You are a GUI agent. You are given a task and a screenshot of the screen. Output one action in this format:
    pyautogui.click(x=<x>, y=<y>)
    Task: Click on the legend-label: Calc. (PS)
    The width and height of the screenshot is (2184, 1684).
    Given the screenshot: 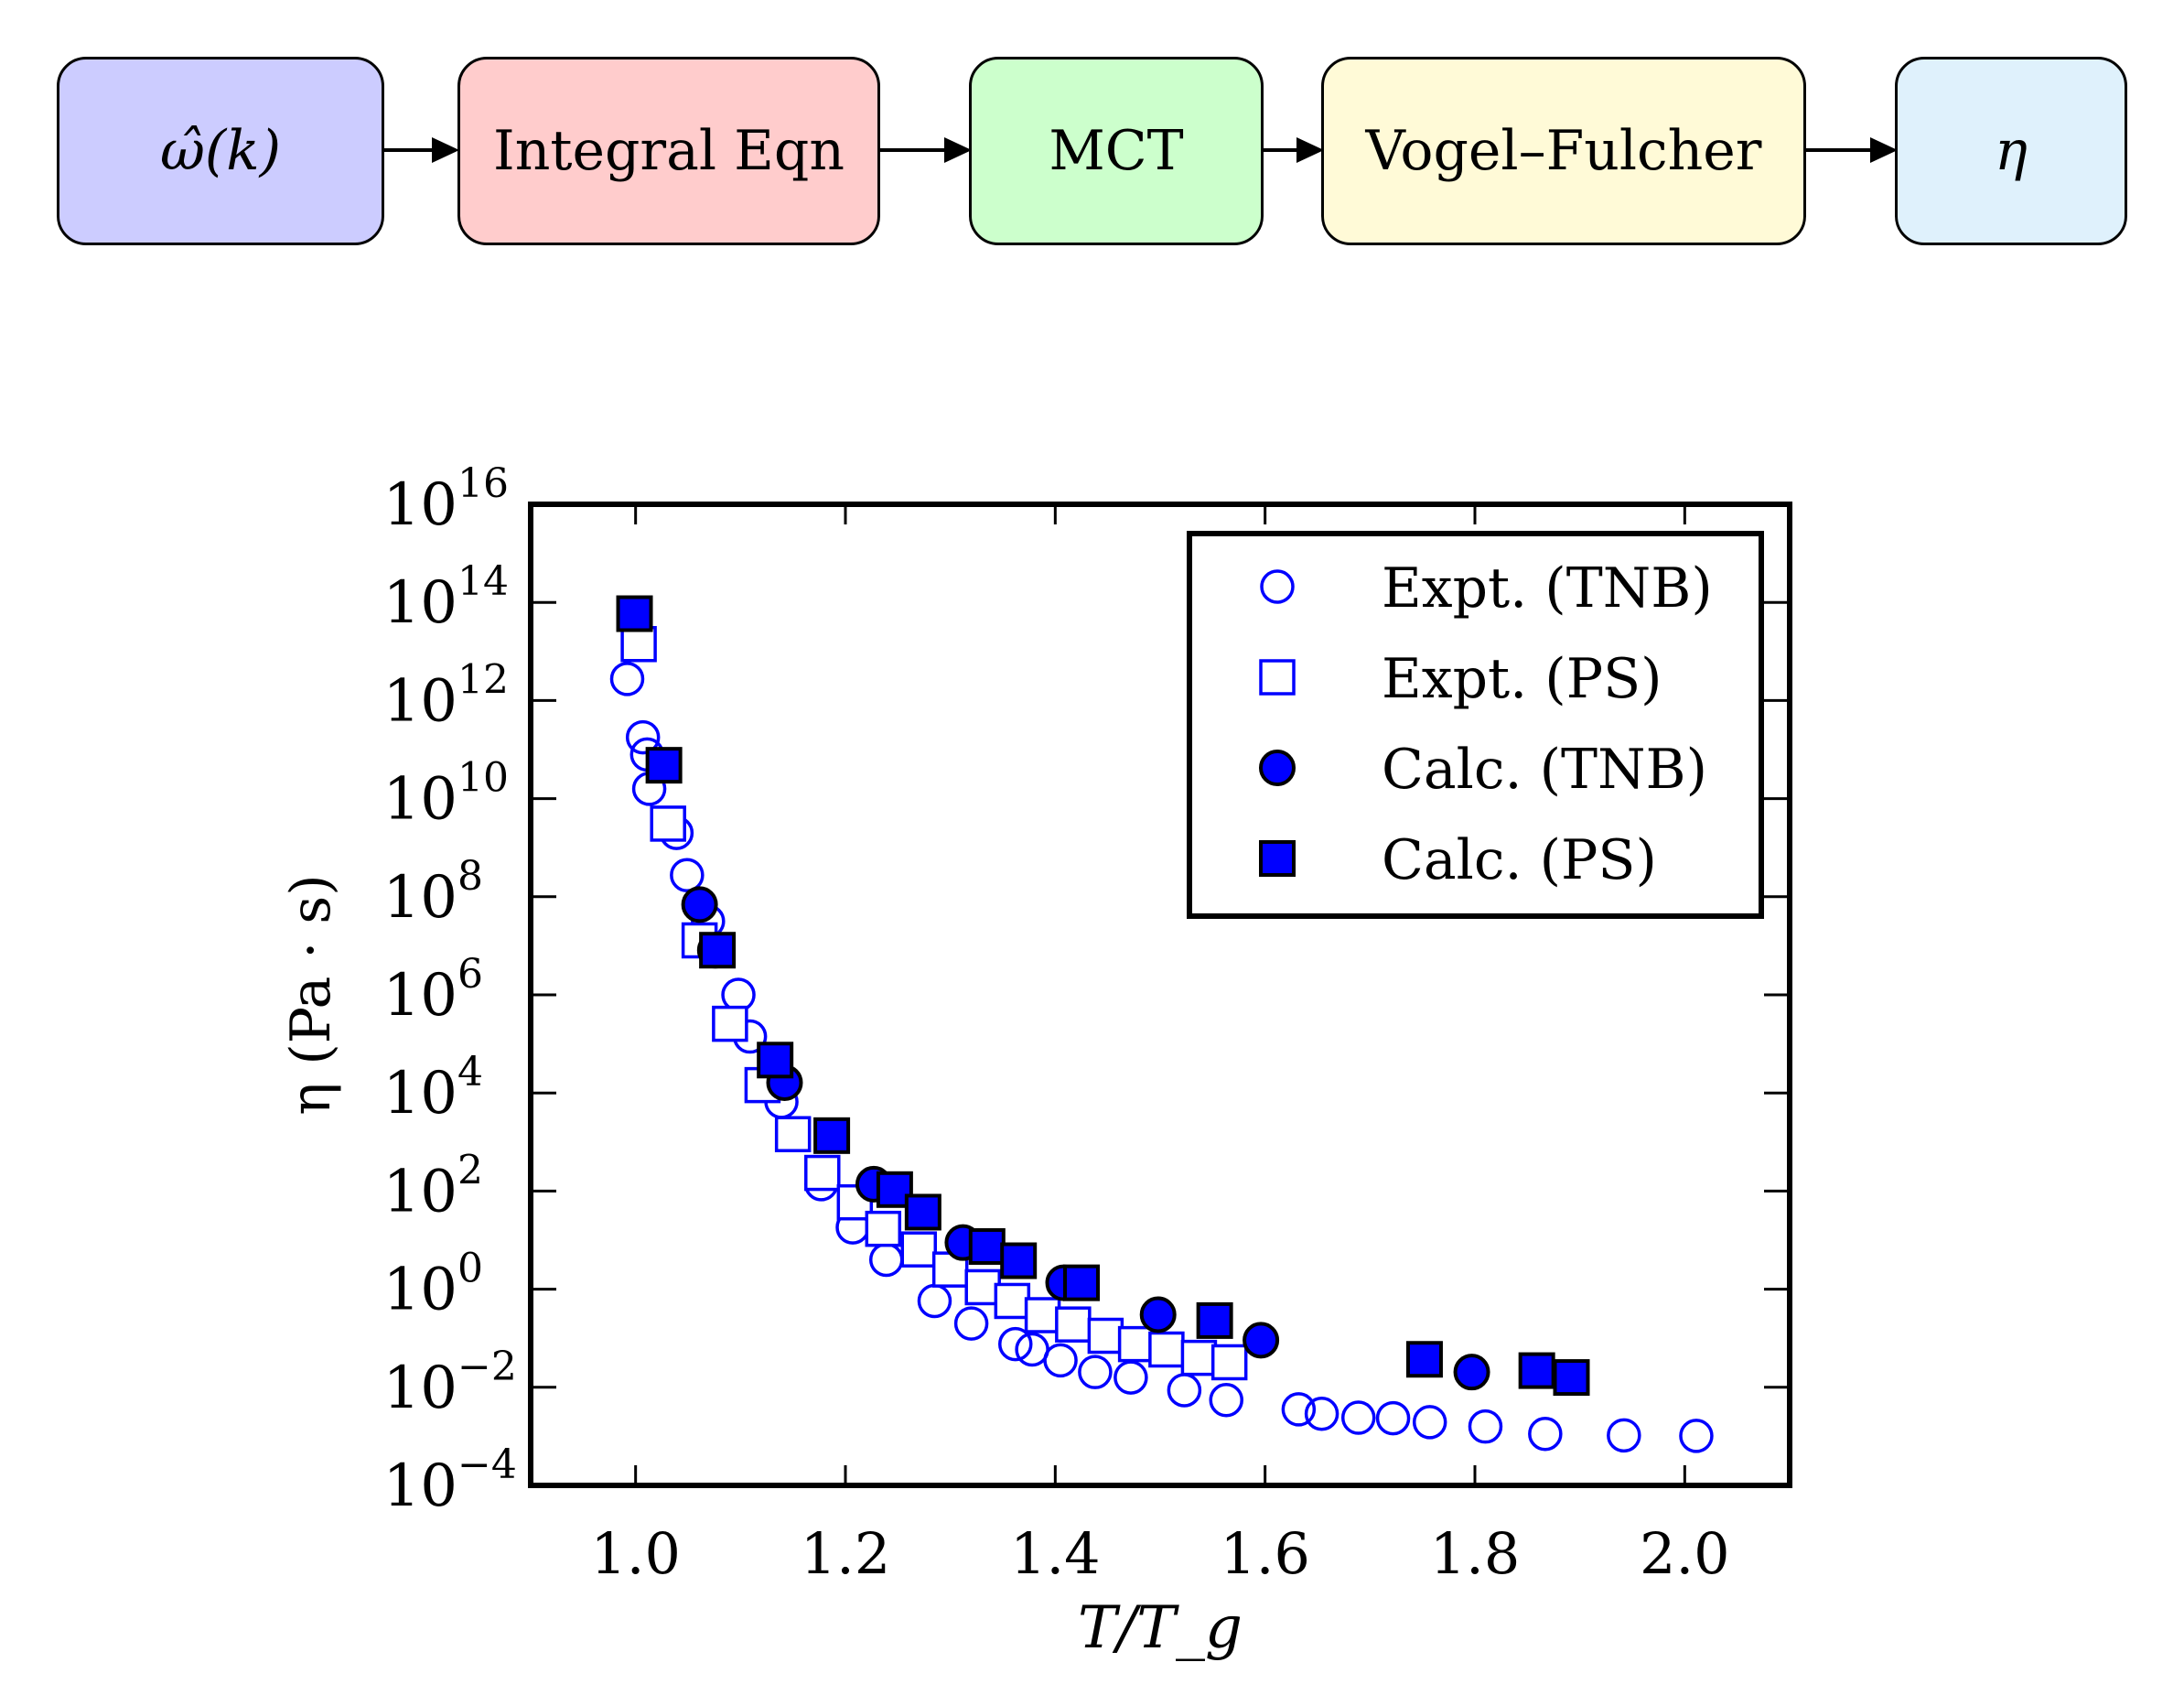 What is the action you would take?
    pyautogui.click(x=1519, y=860)
    